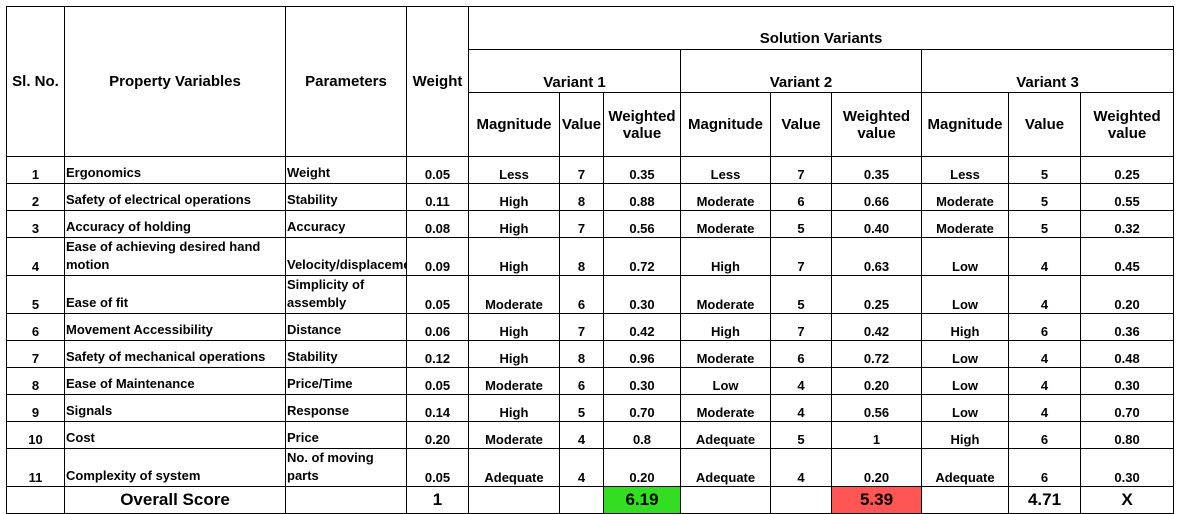  Describe the element at coordinates (175, 256) in the screenshot. I see `property-cell: Ease of achieving desired hand motion` at that location.